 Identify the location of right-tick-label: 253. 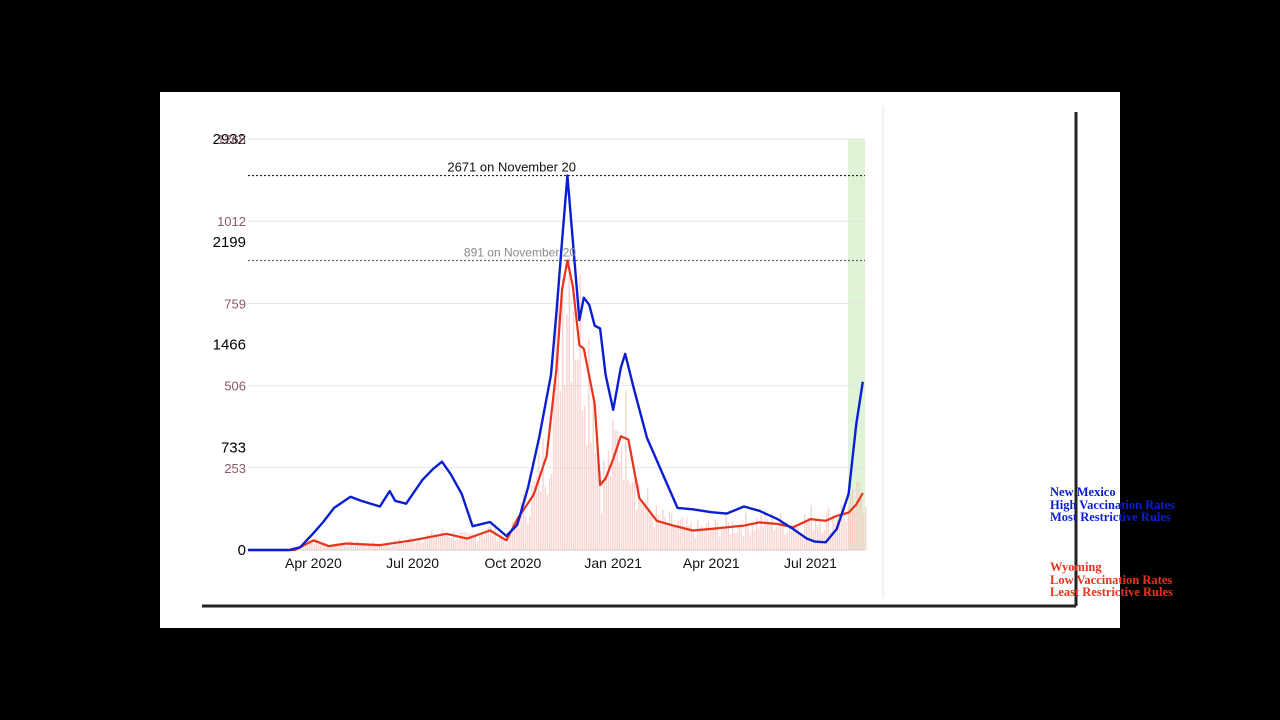
(235, 468).